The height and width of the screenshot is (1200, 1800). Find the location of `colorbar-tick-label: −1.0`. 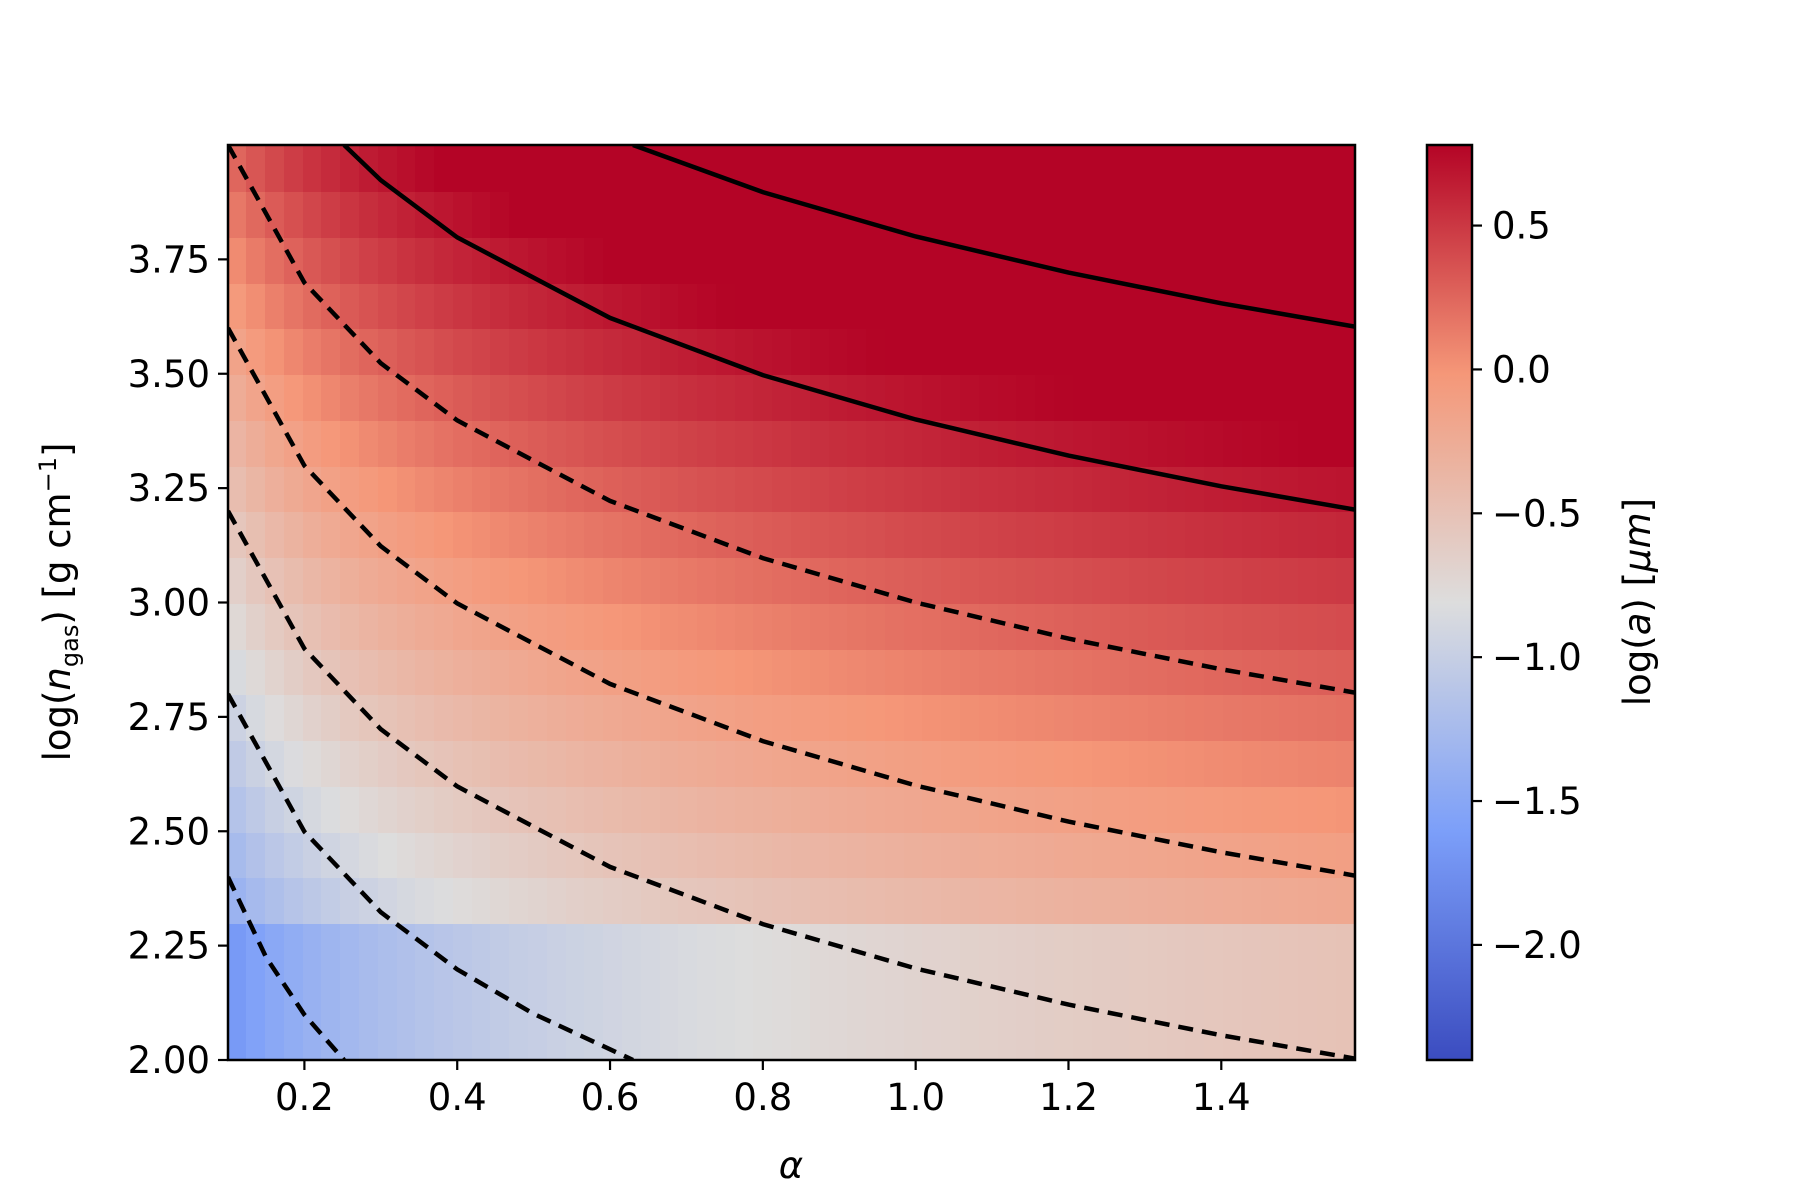

colorbar-tick-label: −1.0 is located at coordinates (1537, 657).